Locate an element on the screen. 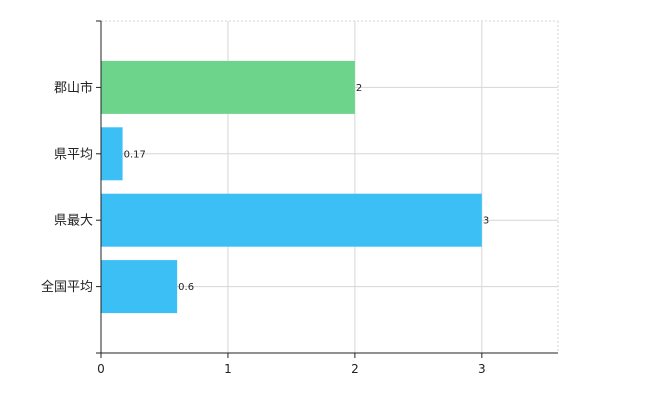 This screenshot has width=650, height=400. category-label: 県最大 is located at coordinates (73, 221).